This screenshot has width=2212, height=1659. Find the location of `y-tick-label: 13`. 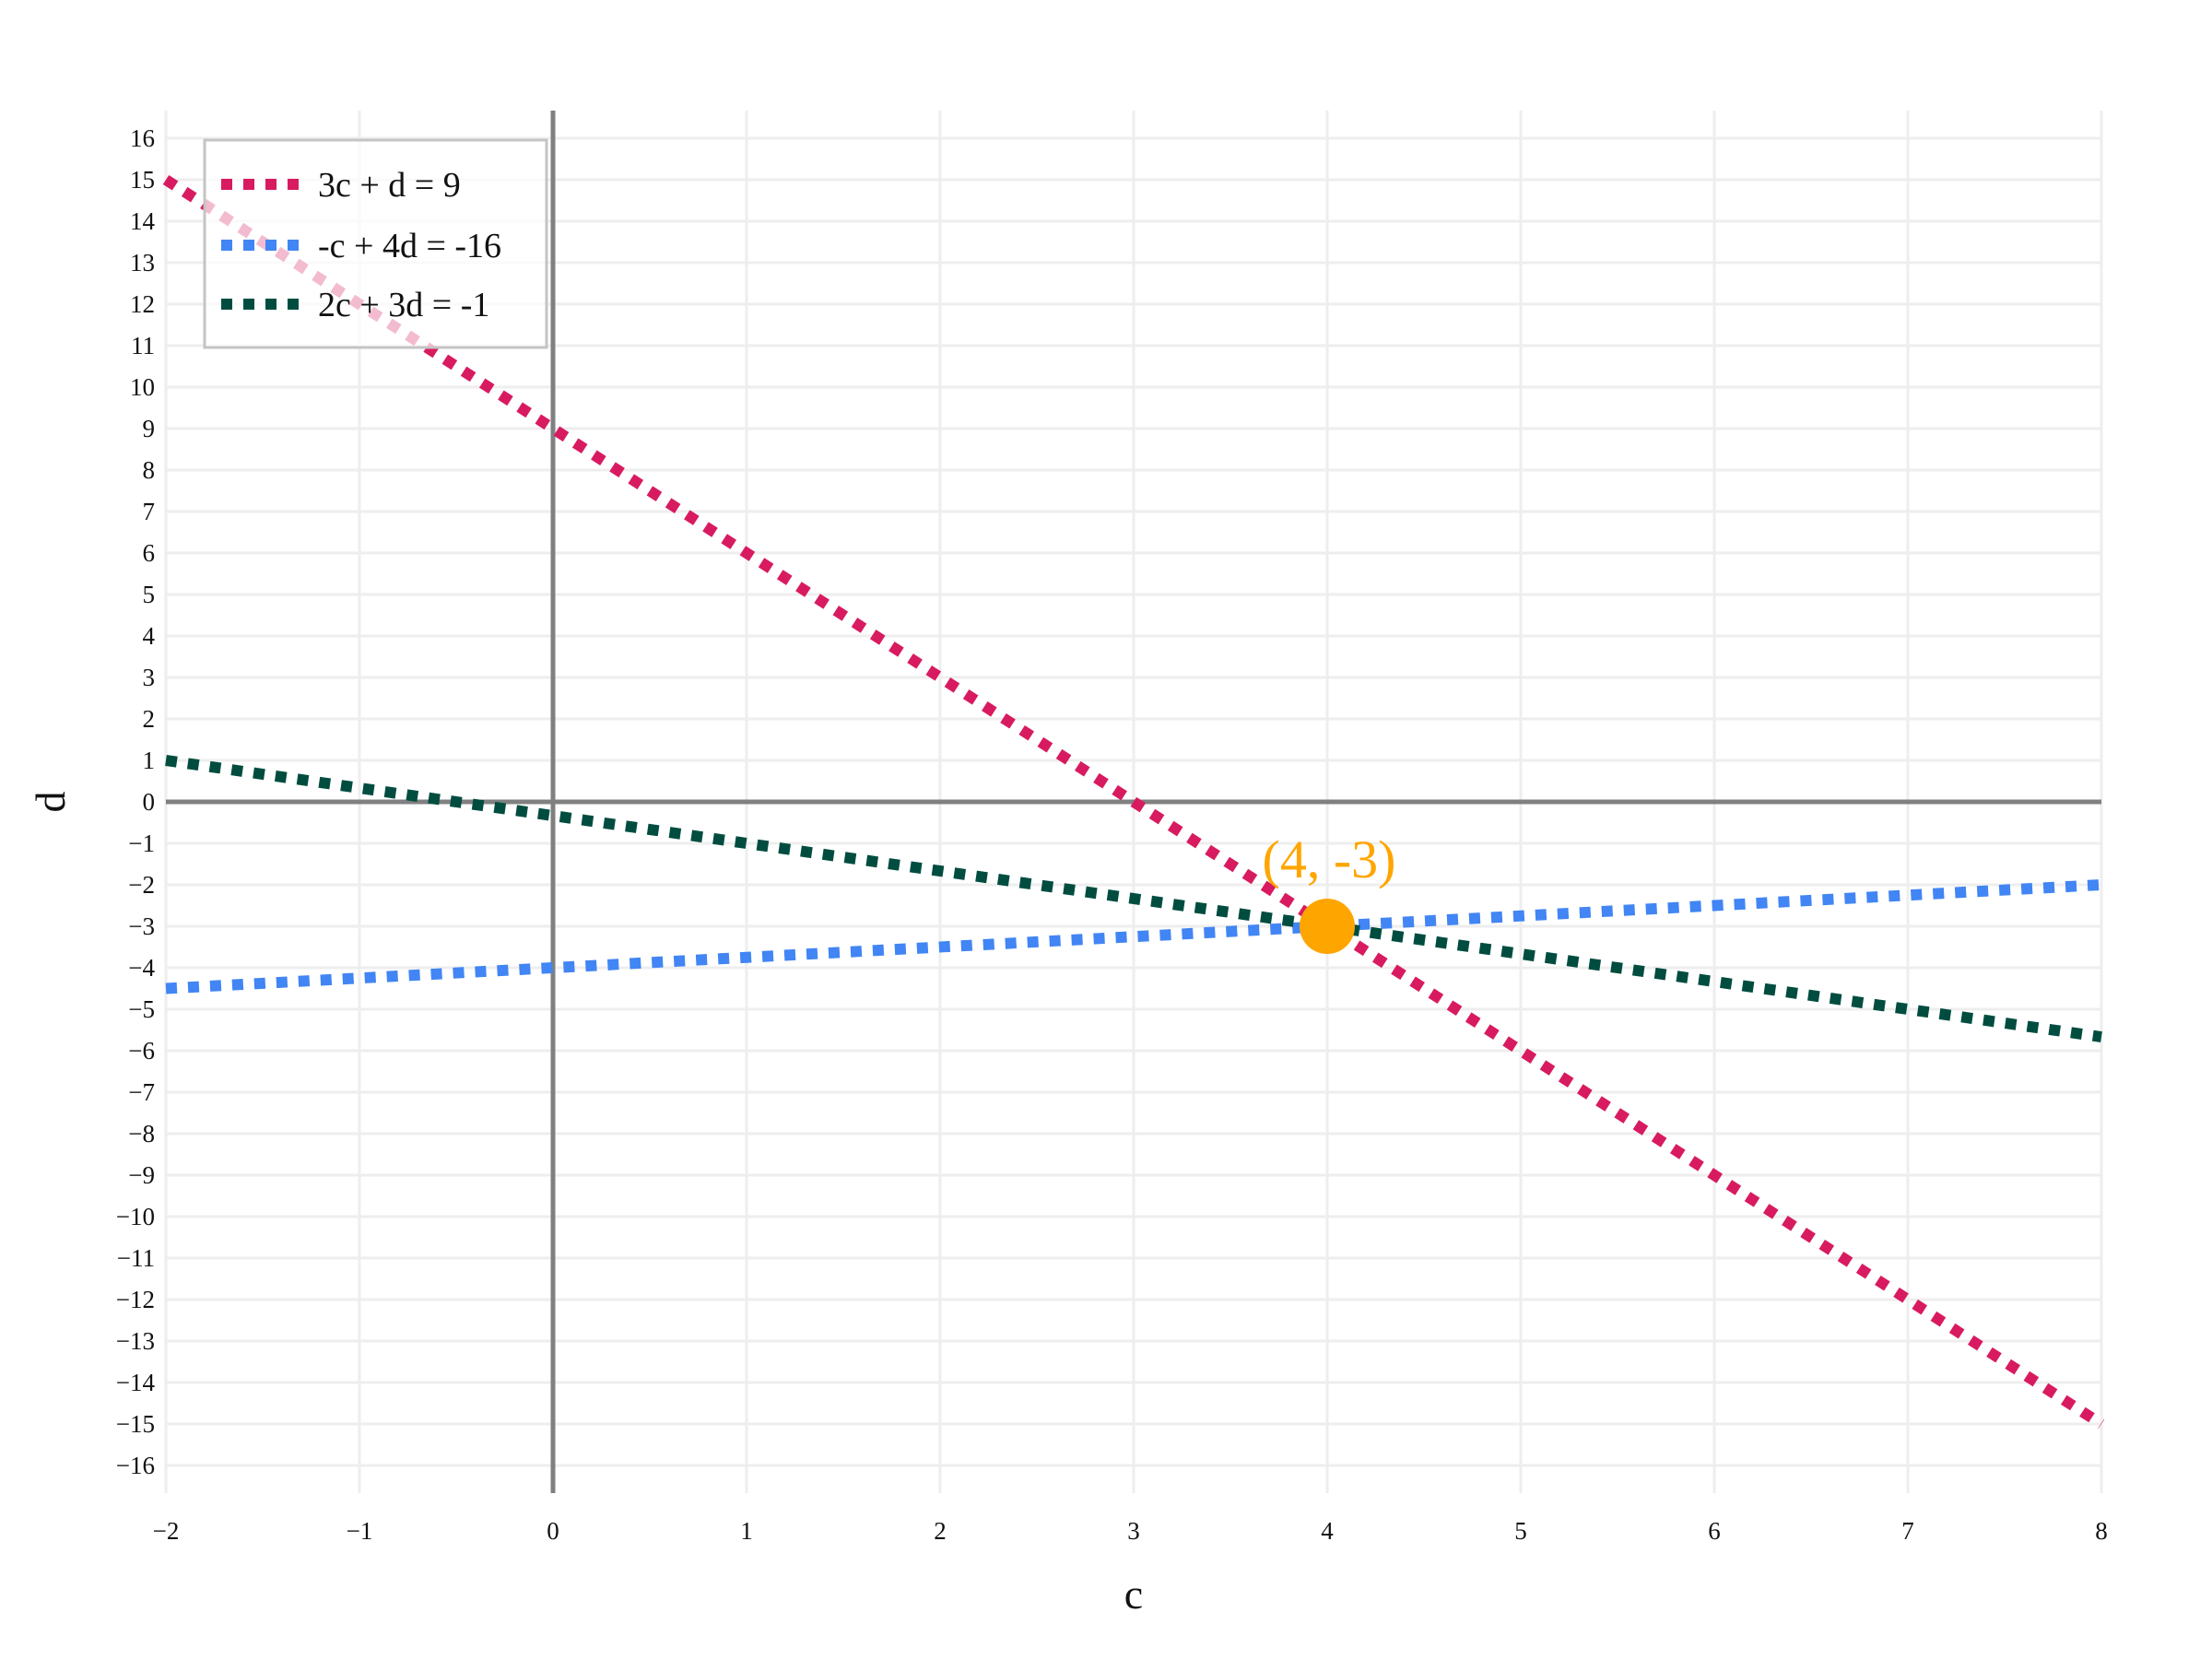

y-tick-label: 13 is located at coordinates (142, 262).